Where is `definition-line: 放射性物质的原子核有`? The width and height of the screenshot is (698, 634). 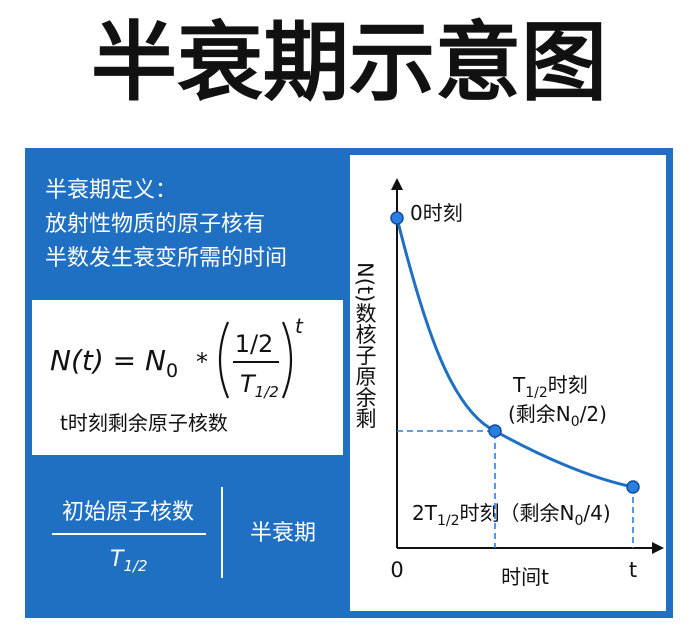
definition-line: 放射性物质的原子核有 is located at coordinates (155, 224).